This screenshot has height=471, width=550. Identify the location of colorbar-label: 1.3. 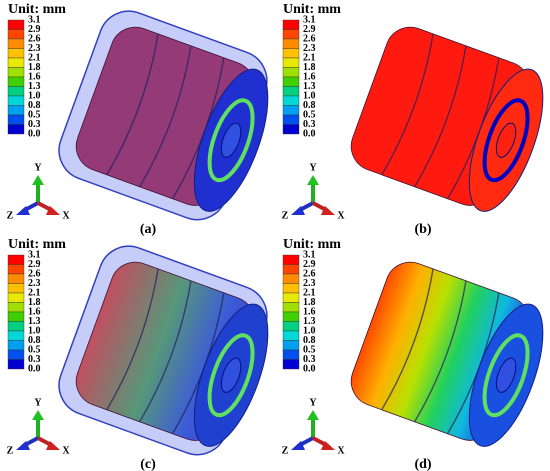
(34, 321).